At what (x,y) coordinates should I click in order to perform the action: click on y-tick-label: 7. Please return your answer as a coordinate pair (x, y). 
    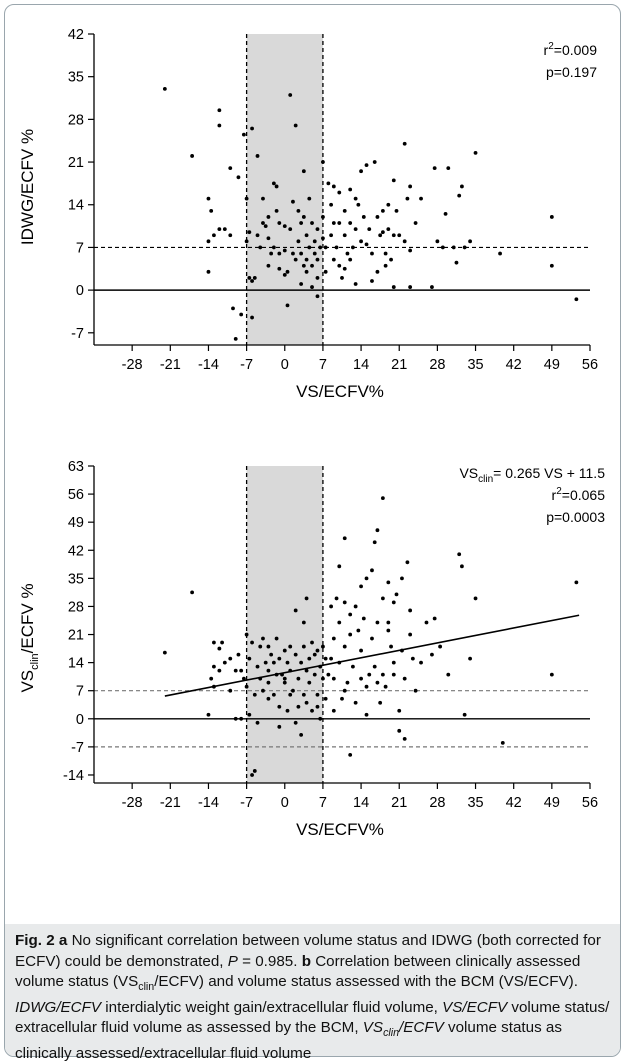
    Looking at the image, I should click on (80, 692).